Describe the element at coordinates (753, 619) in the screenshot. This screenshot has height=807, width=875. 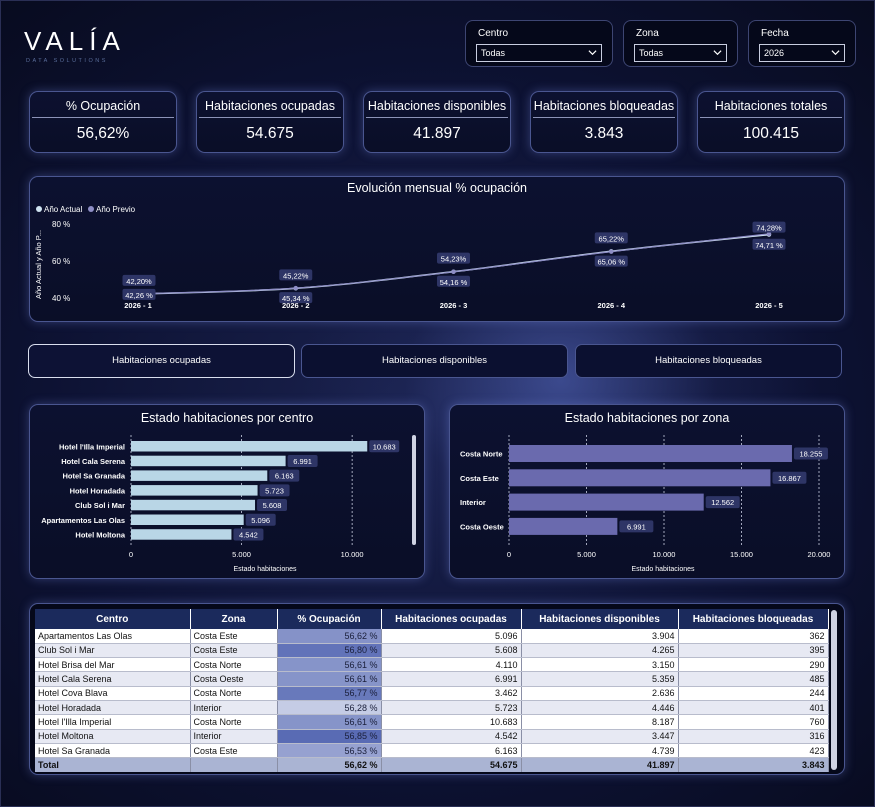
I see `header-habitaciones-bloqueadas: Habitaciones bloqueadas` at that location.